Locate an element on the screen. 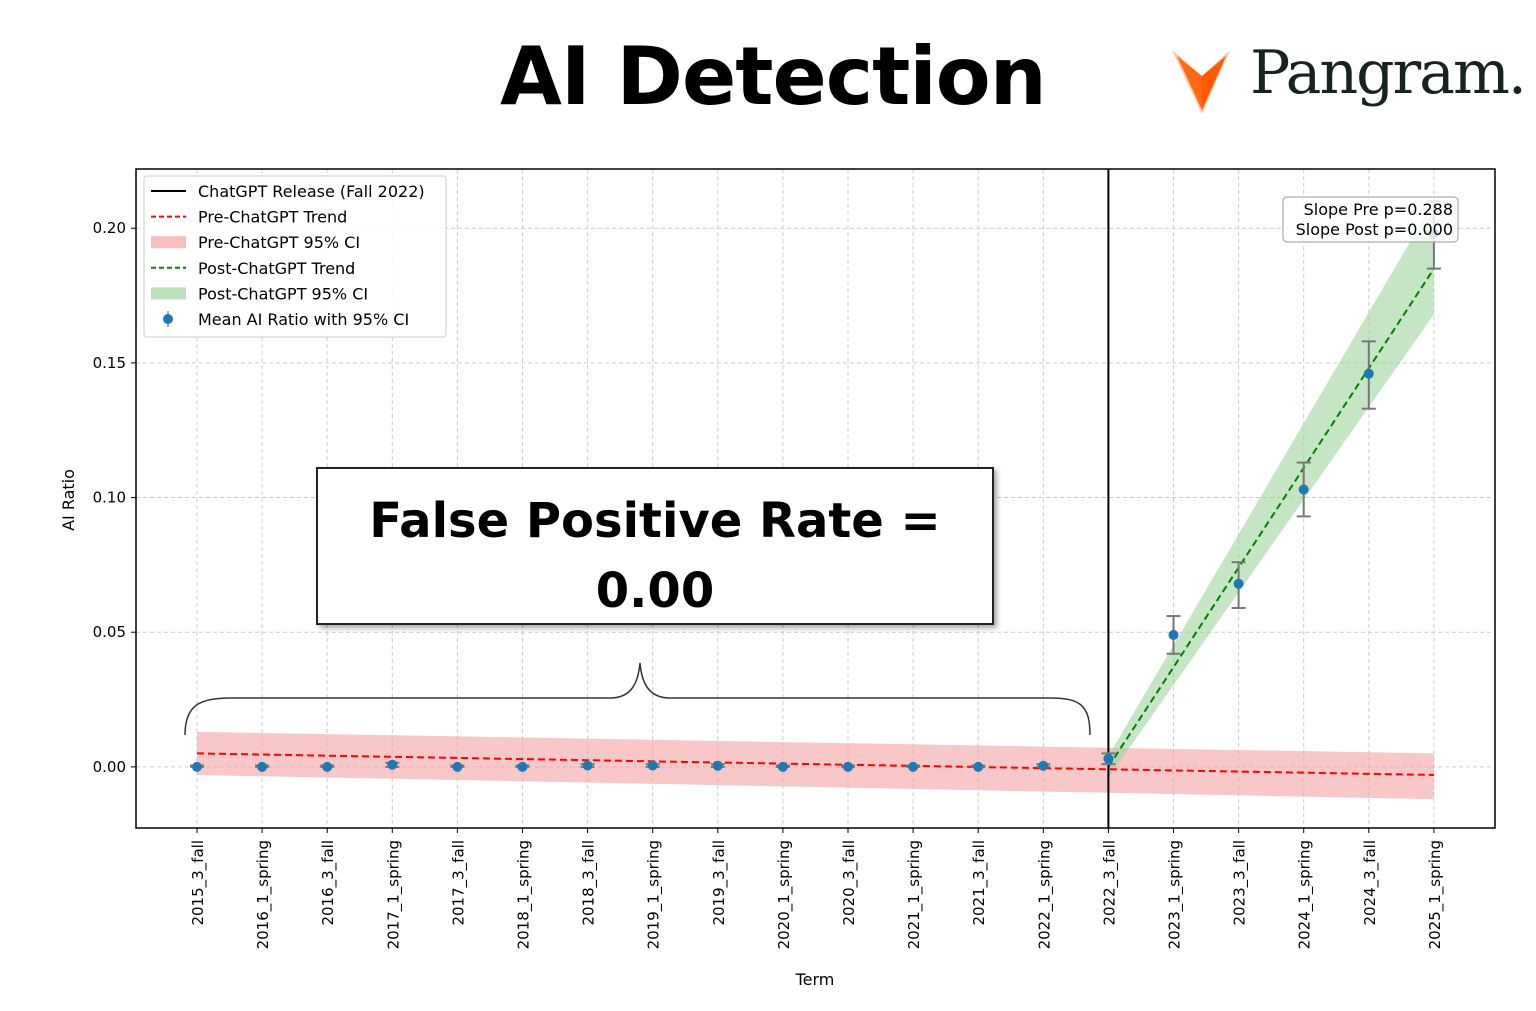 The image size is (1536, 1011). pre-ci-band is located at coordinates (815, 765).